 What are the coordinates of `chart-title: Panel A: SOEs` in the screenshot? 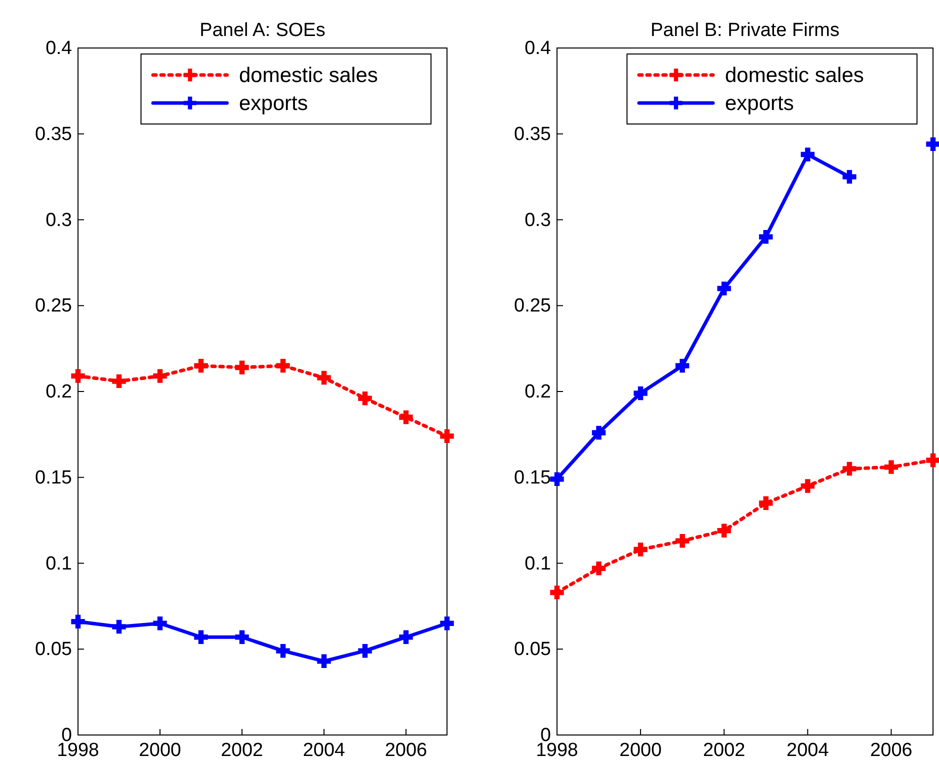 It's located at (263, 30).